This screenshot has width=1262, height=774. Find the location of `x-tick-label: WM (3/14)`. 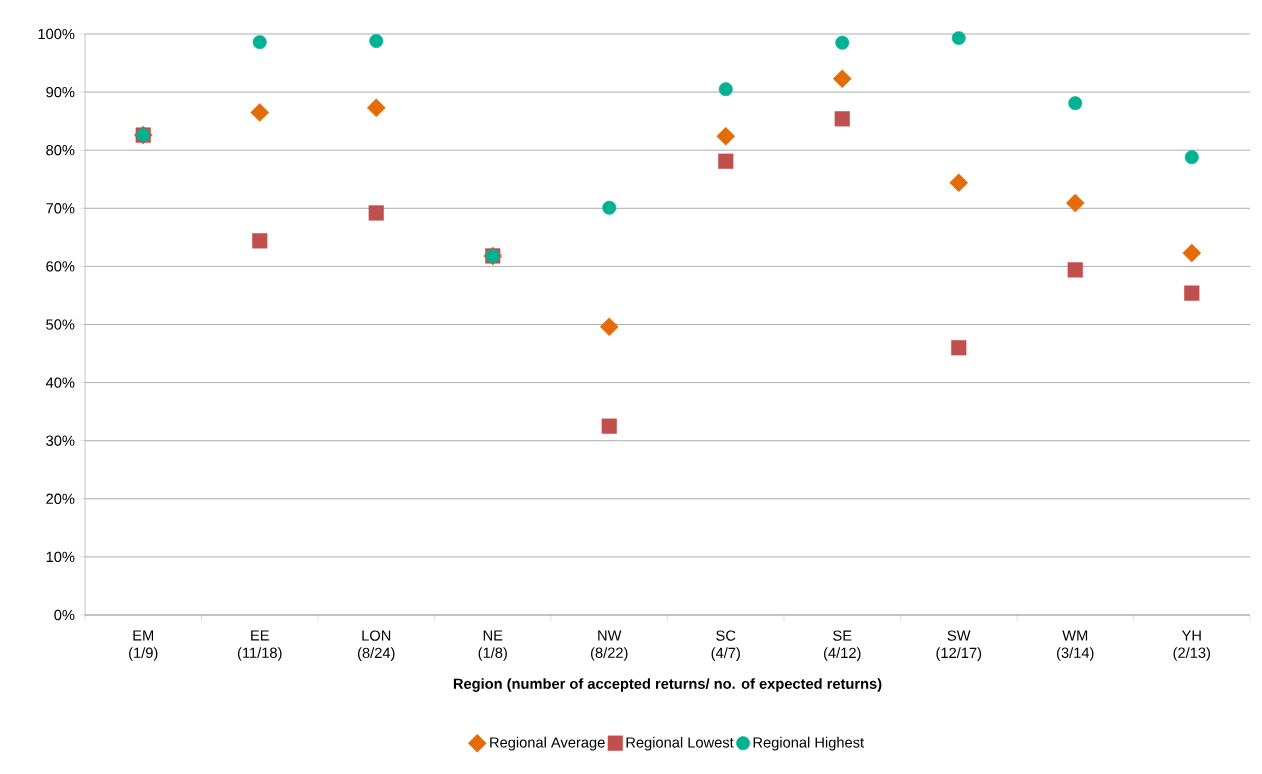

x-tick-label: WM (3/14) is located at coordinates (1075, 645).